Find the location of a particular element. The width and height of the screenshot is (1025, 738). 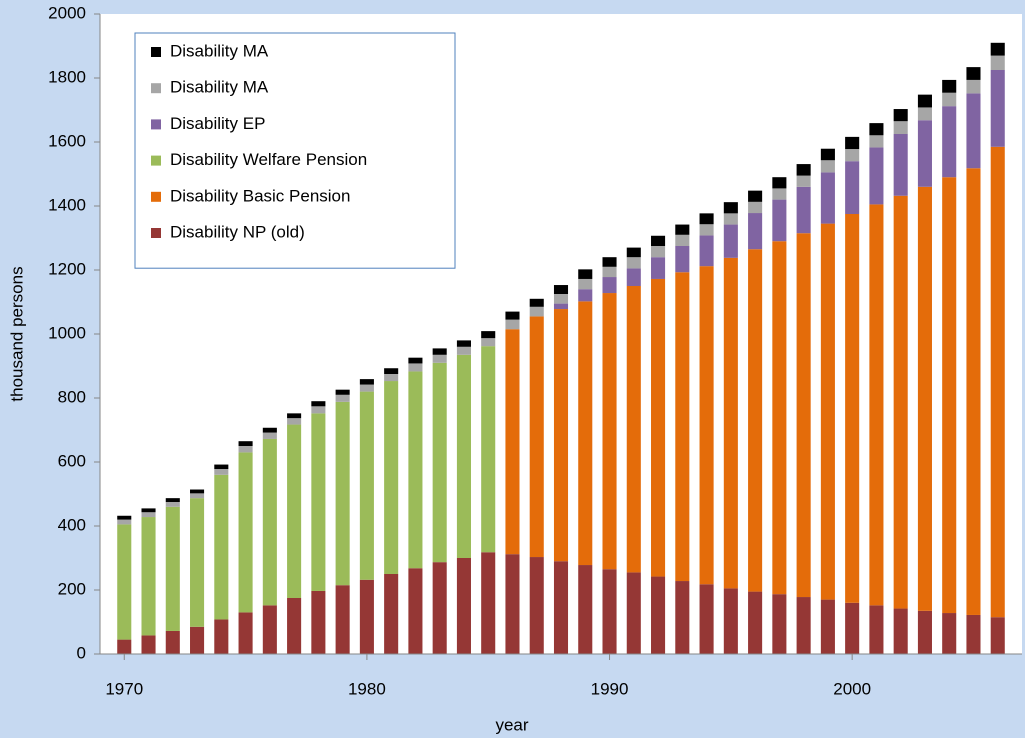

y-tick-label: 1600 is located at coordinates (67, 140).